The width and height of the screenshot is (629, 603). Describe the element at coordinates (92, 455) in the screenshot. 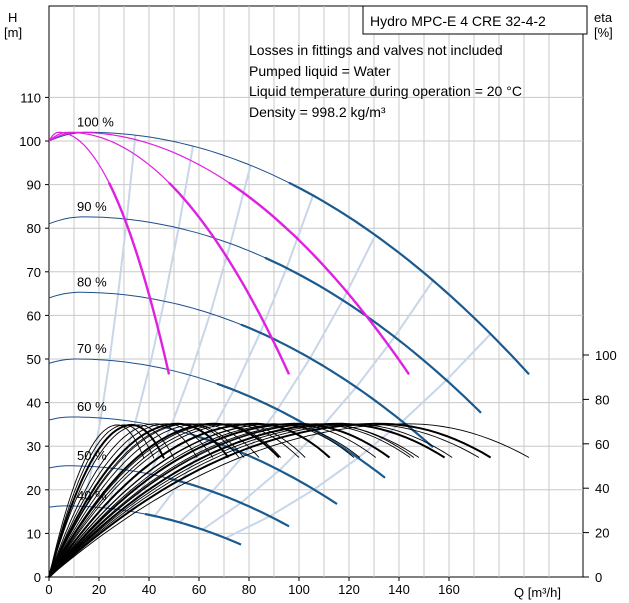

I see `speed-label: 50 %` at that location.